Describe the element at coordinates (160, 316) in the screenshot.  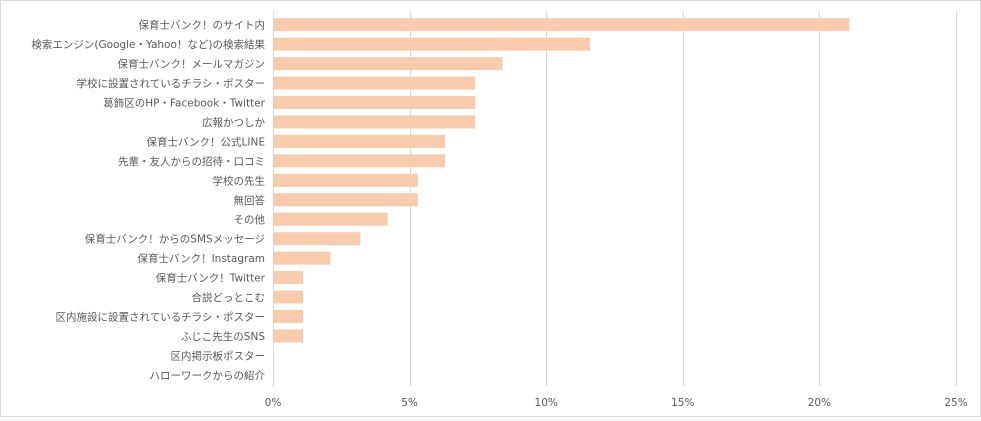
I see `category-label: 区内施設に設置されているチラシ・ポスター` at that location.